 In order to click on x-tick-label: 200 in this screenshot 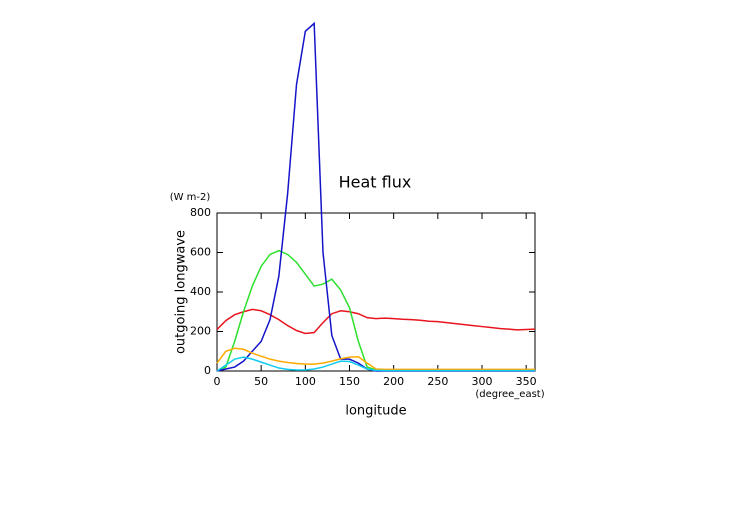, I will do `click(393, 381)`.